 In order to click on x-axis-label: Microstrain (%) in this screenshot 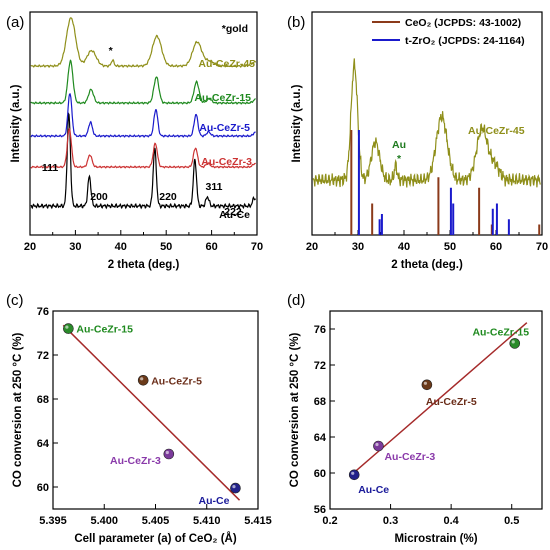, I will do `click(435, 539)`.